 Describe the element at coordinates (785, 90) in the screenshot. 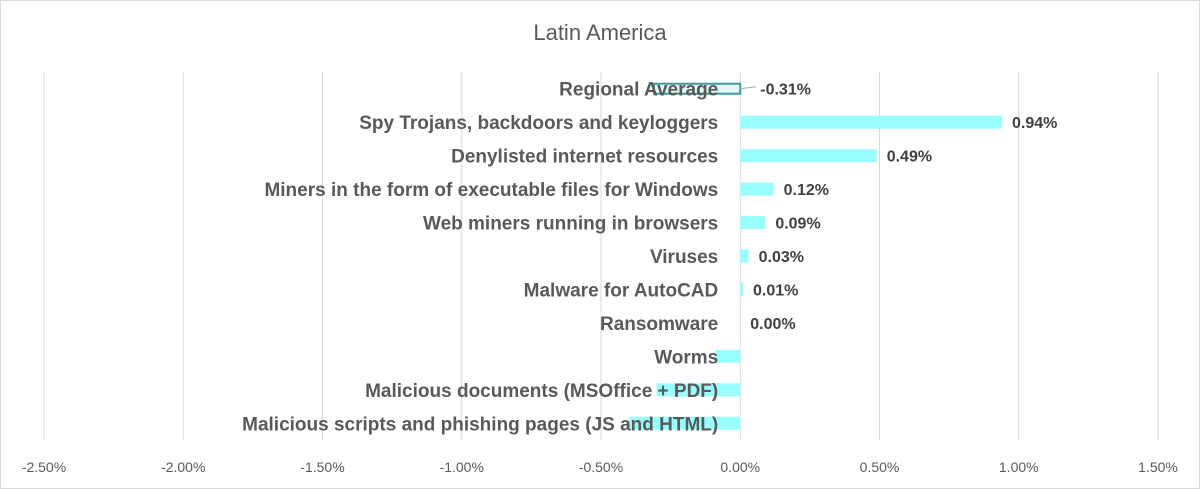

I see `data-label: -0.31%` at that location.